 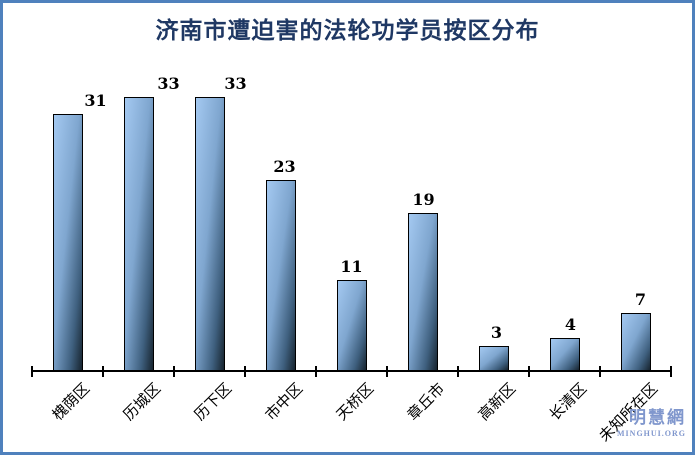 I want to click on bar-value-label: 7, so click(x=640, y=299).